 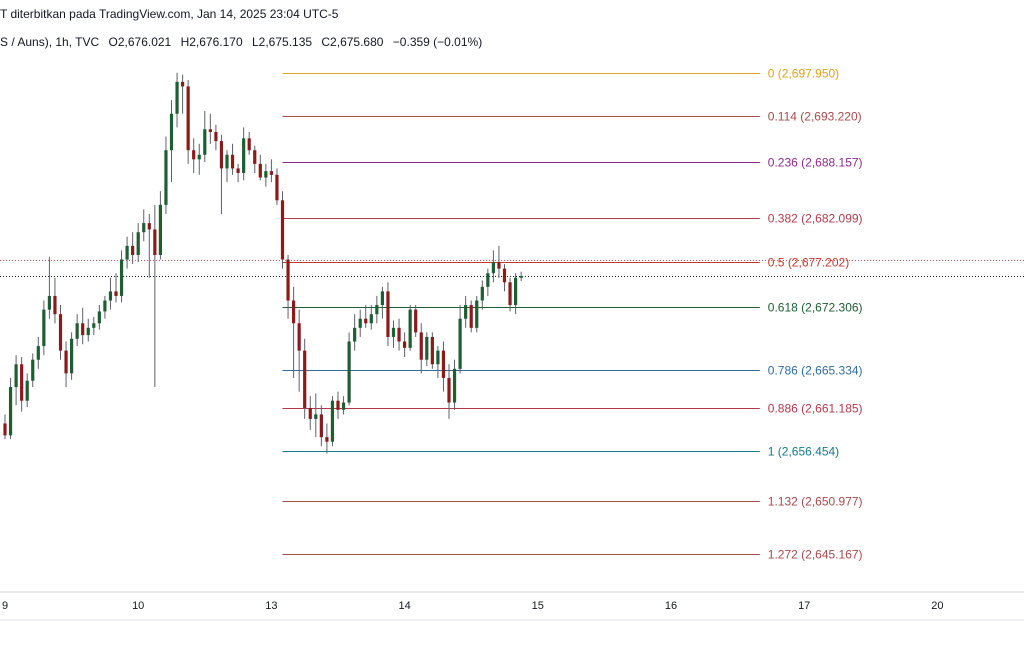 What do you see at coordinates (140, 42) in the screenshot?
I see `open-value: O2,676.021` at bounding box center [140, 42].